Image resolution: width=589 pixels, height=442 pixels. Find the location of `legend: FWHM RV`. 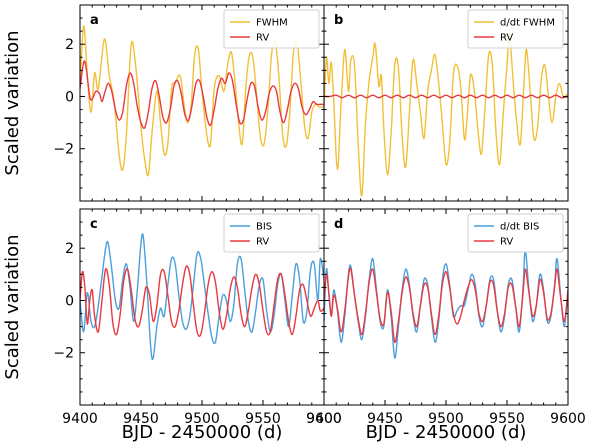

legend: FWHM RV is located at coordinates (271, 29).